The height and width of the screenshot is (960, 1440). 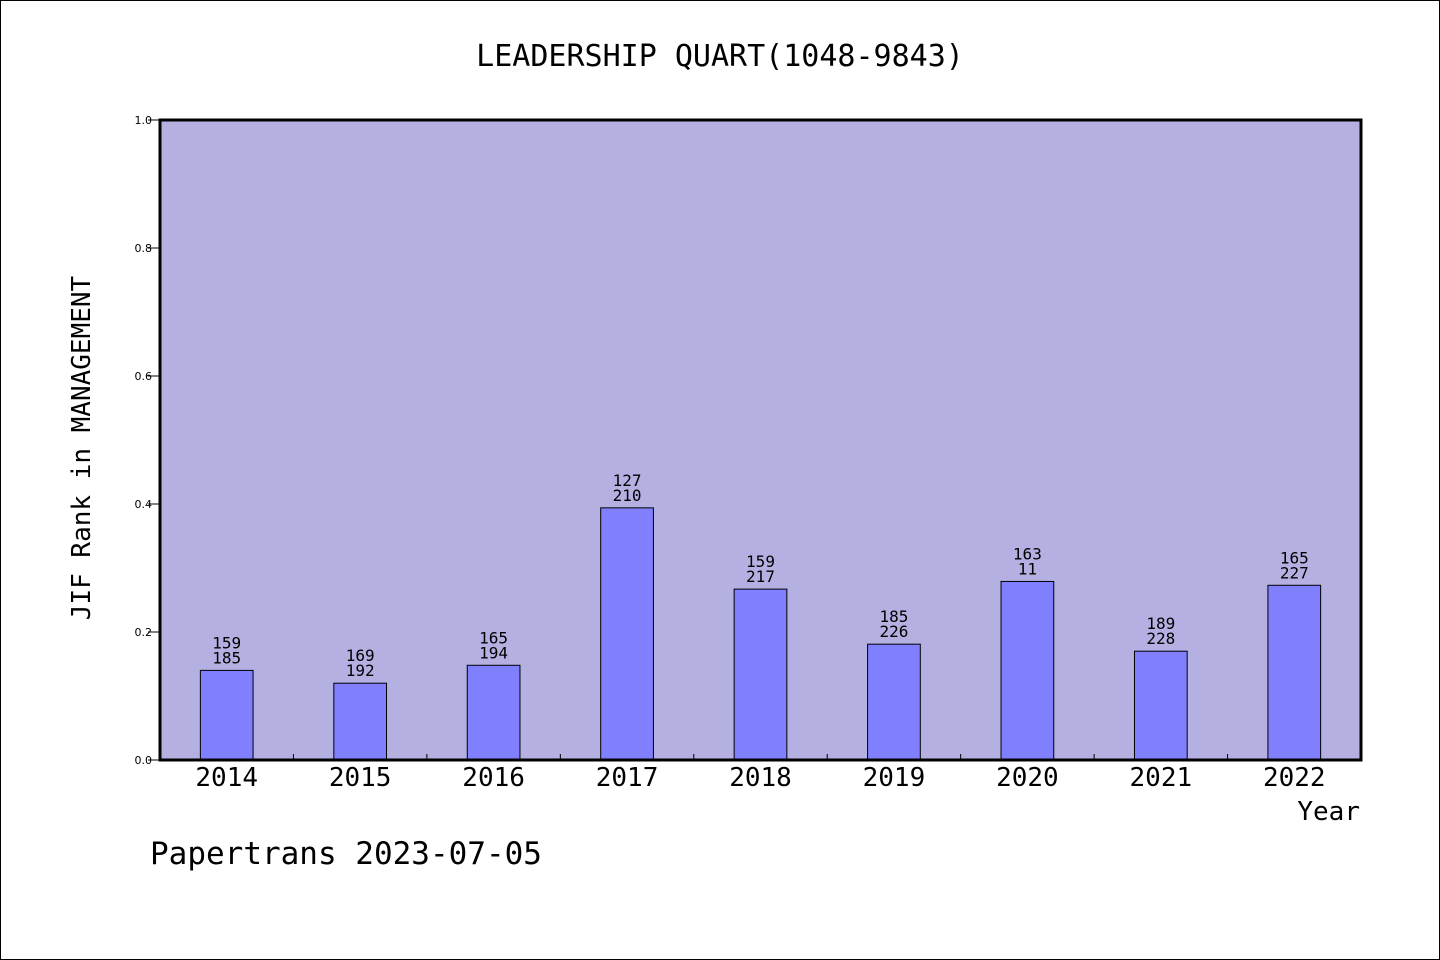 What do you see at coordinates (144, 504) in the screenshot?
I see `y-tick-label: 0.4` at bounding box center [144, 504].